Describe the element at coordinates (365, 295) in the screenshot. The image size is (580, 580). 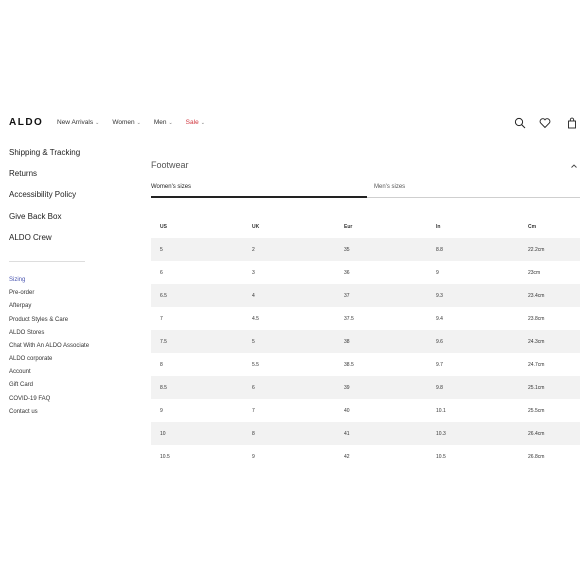
I see `table-row: 6.5 4 37 9.3 23.4cm` at that location.